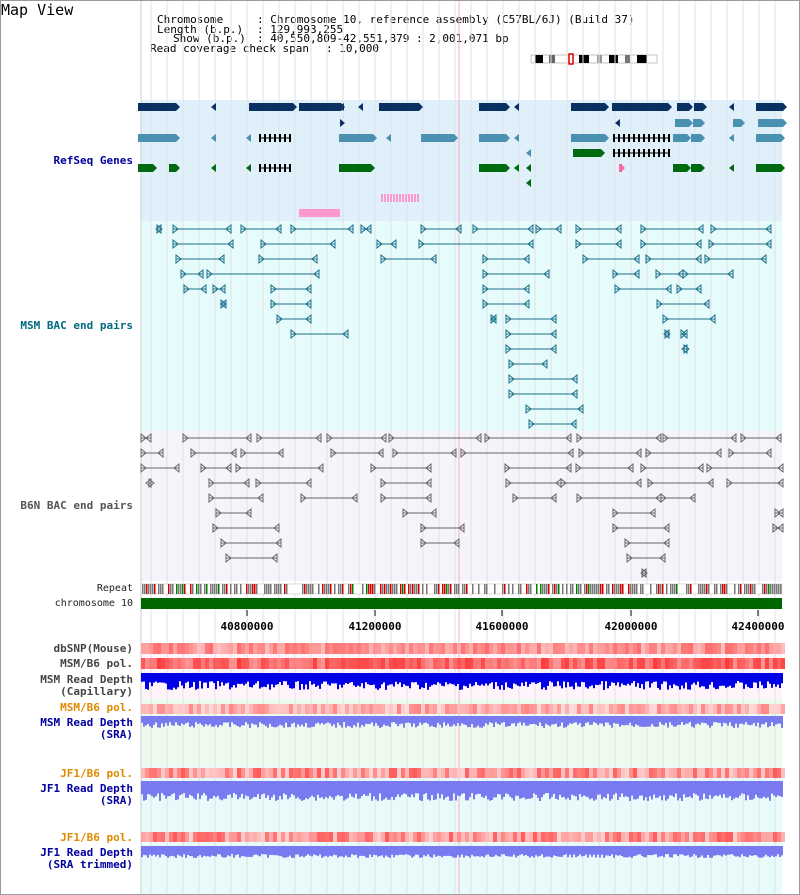 The height and width of the screenshot is (895, 800). Describe the element at coordinates (86, 729) in the screenshot. I see `msm-depth-sra-label: MSM Read Depth (SRA)` at that location.